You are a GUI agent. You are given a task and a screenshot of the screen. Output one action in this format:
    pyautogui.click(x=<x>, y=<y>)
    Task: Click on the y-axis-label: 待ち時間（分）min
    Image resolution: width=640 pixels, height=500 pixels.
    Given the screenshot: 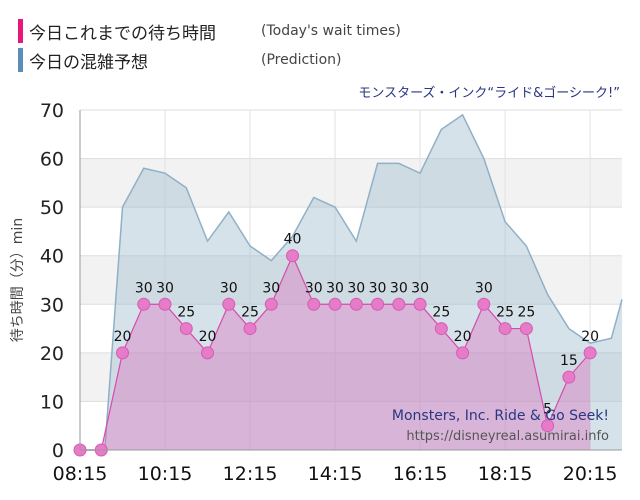 What is the action you would take?
    pyautogui.click(x=18, y=280)
    